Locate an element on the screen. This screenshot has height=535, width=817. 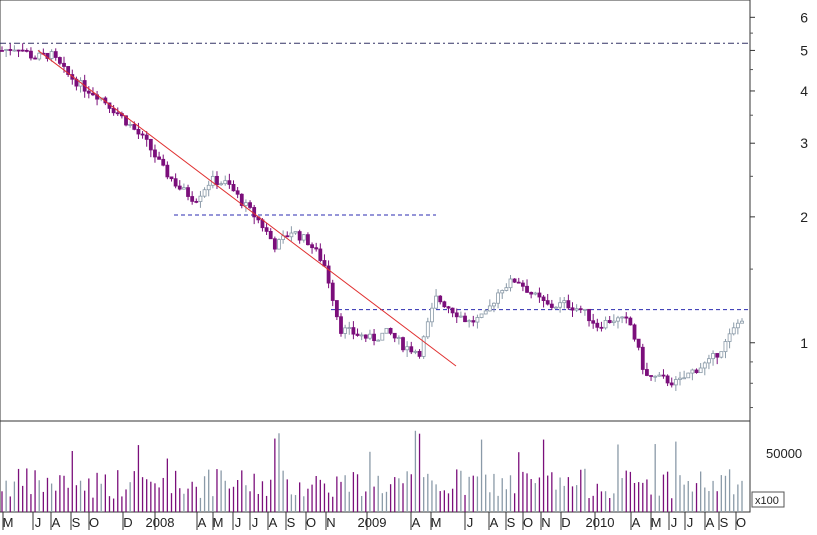
volume-unit-box is located at coordinates (768, 499).